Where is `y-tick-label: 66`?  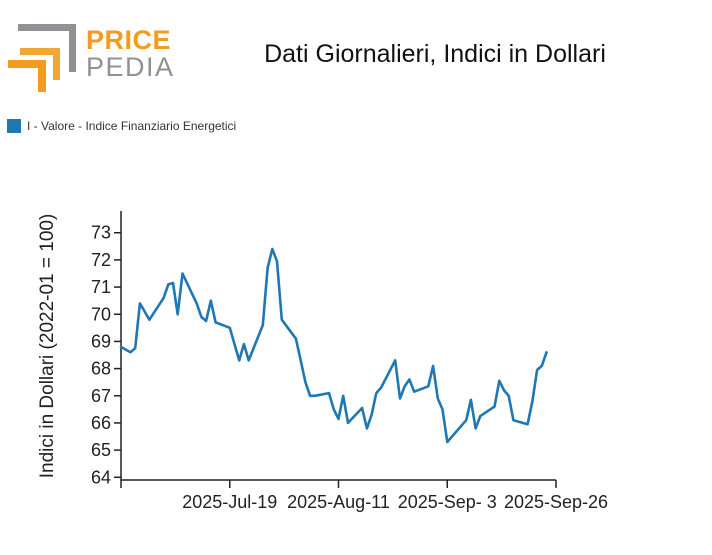 y-tick-label: 66 is located at coordinates (101, 423).